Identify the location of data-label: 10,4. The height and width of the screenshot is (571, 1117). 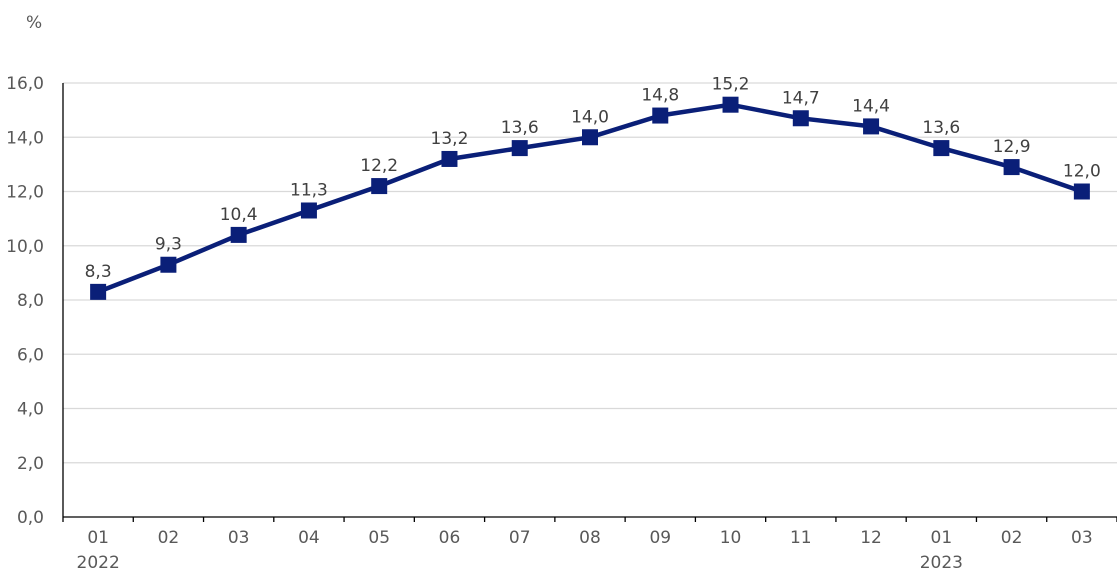
(239, 215).